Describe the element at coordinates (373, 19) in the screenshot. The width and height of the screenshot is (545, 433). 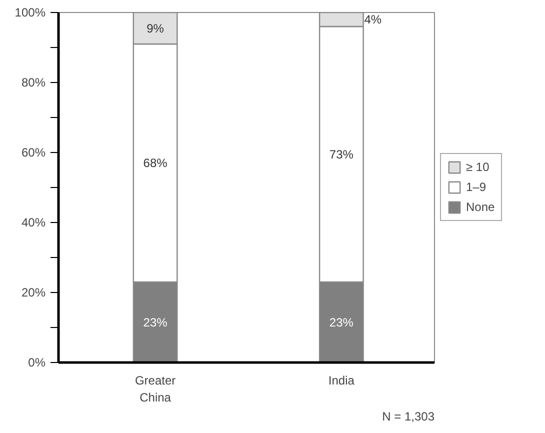
I see `data-label: 4%` at that location.